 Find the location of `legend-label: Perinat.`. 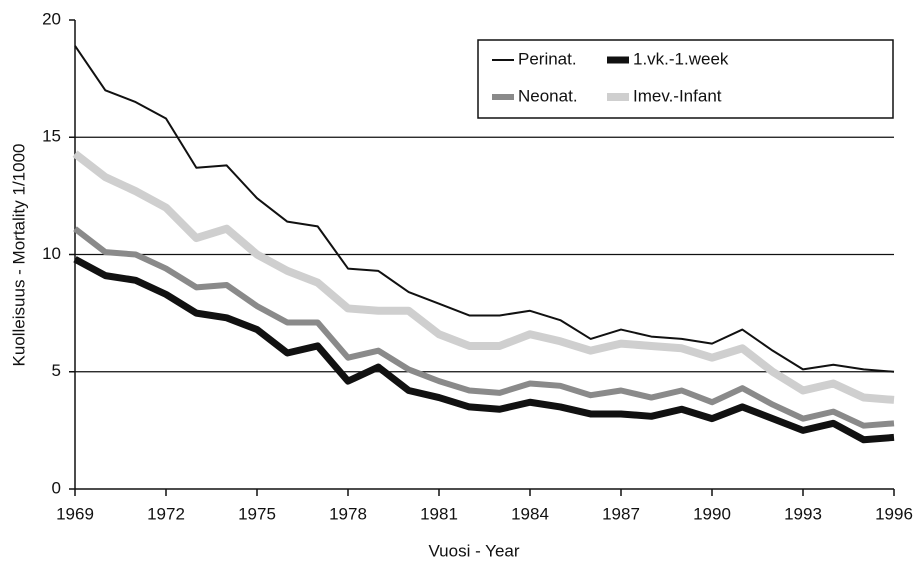

legend-label: Perinat. is located at coordinates (547, 58).